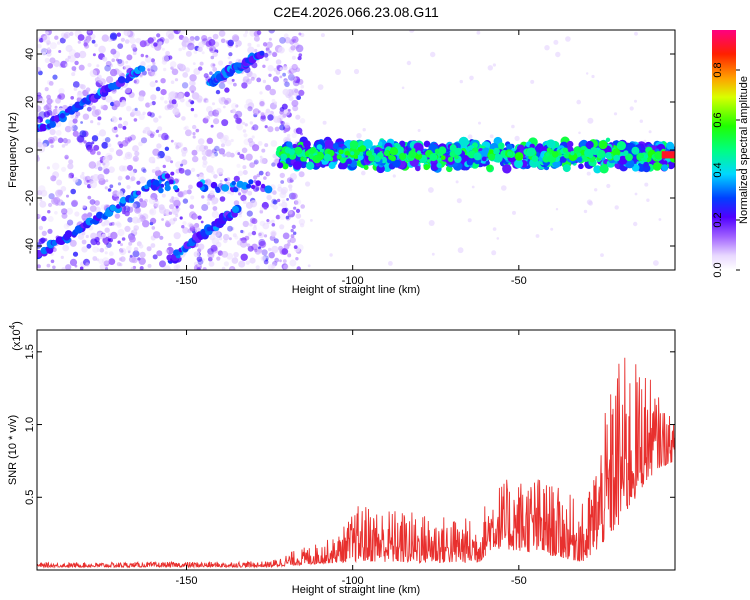  Describe the element at coordinates (30, 54) in the screenshot. I see `y-tick-label: 40` at that location.